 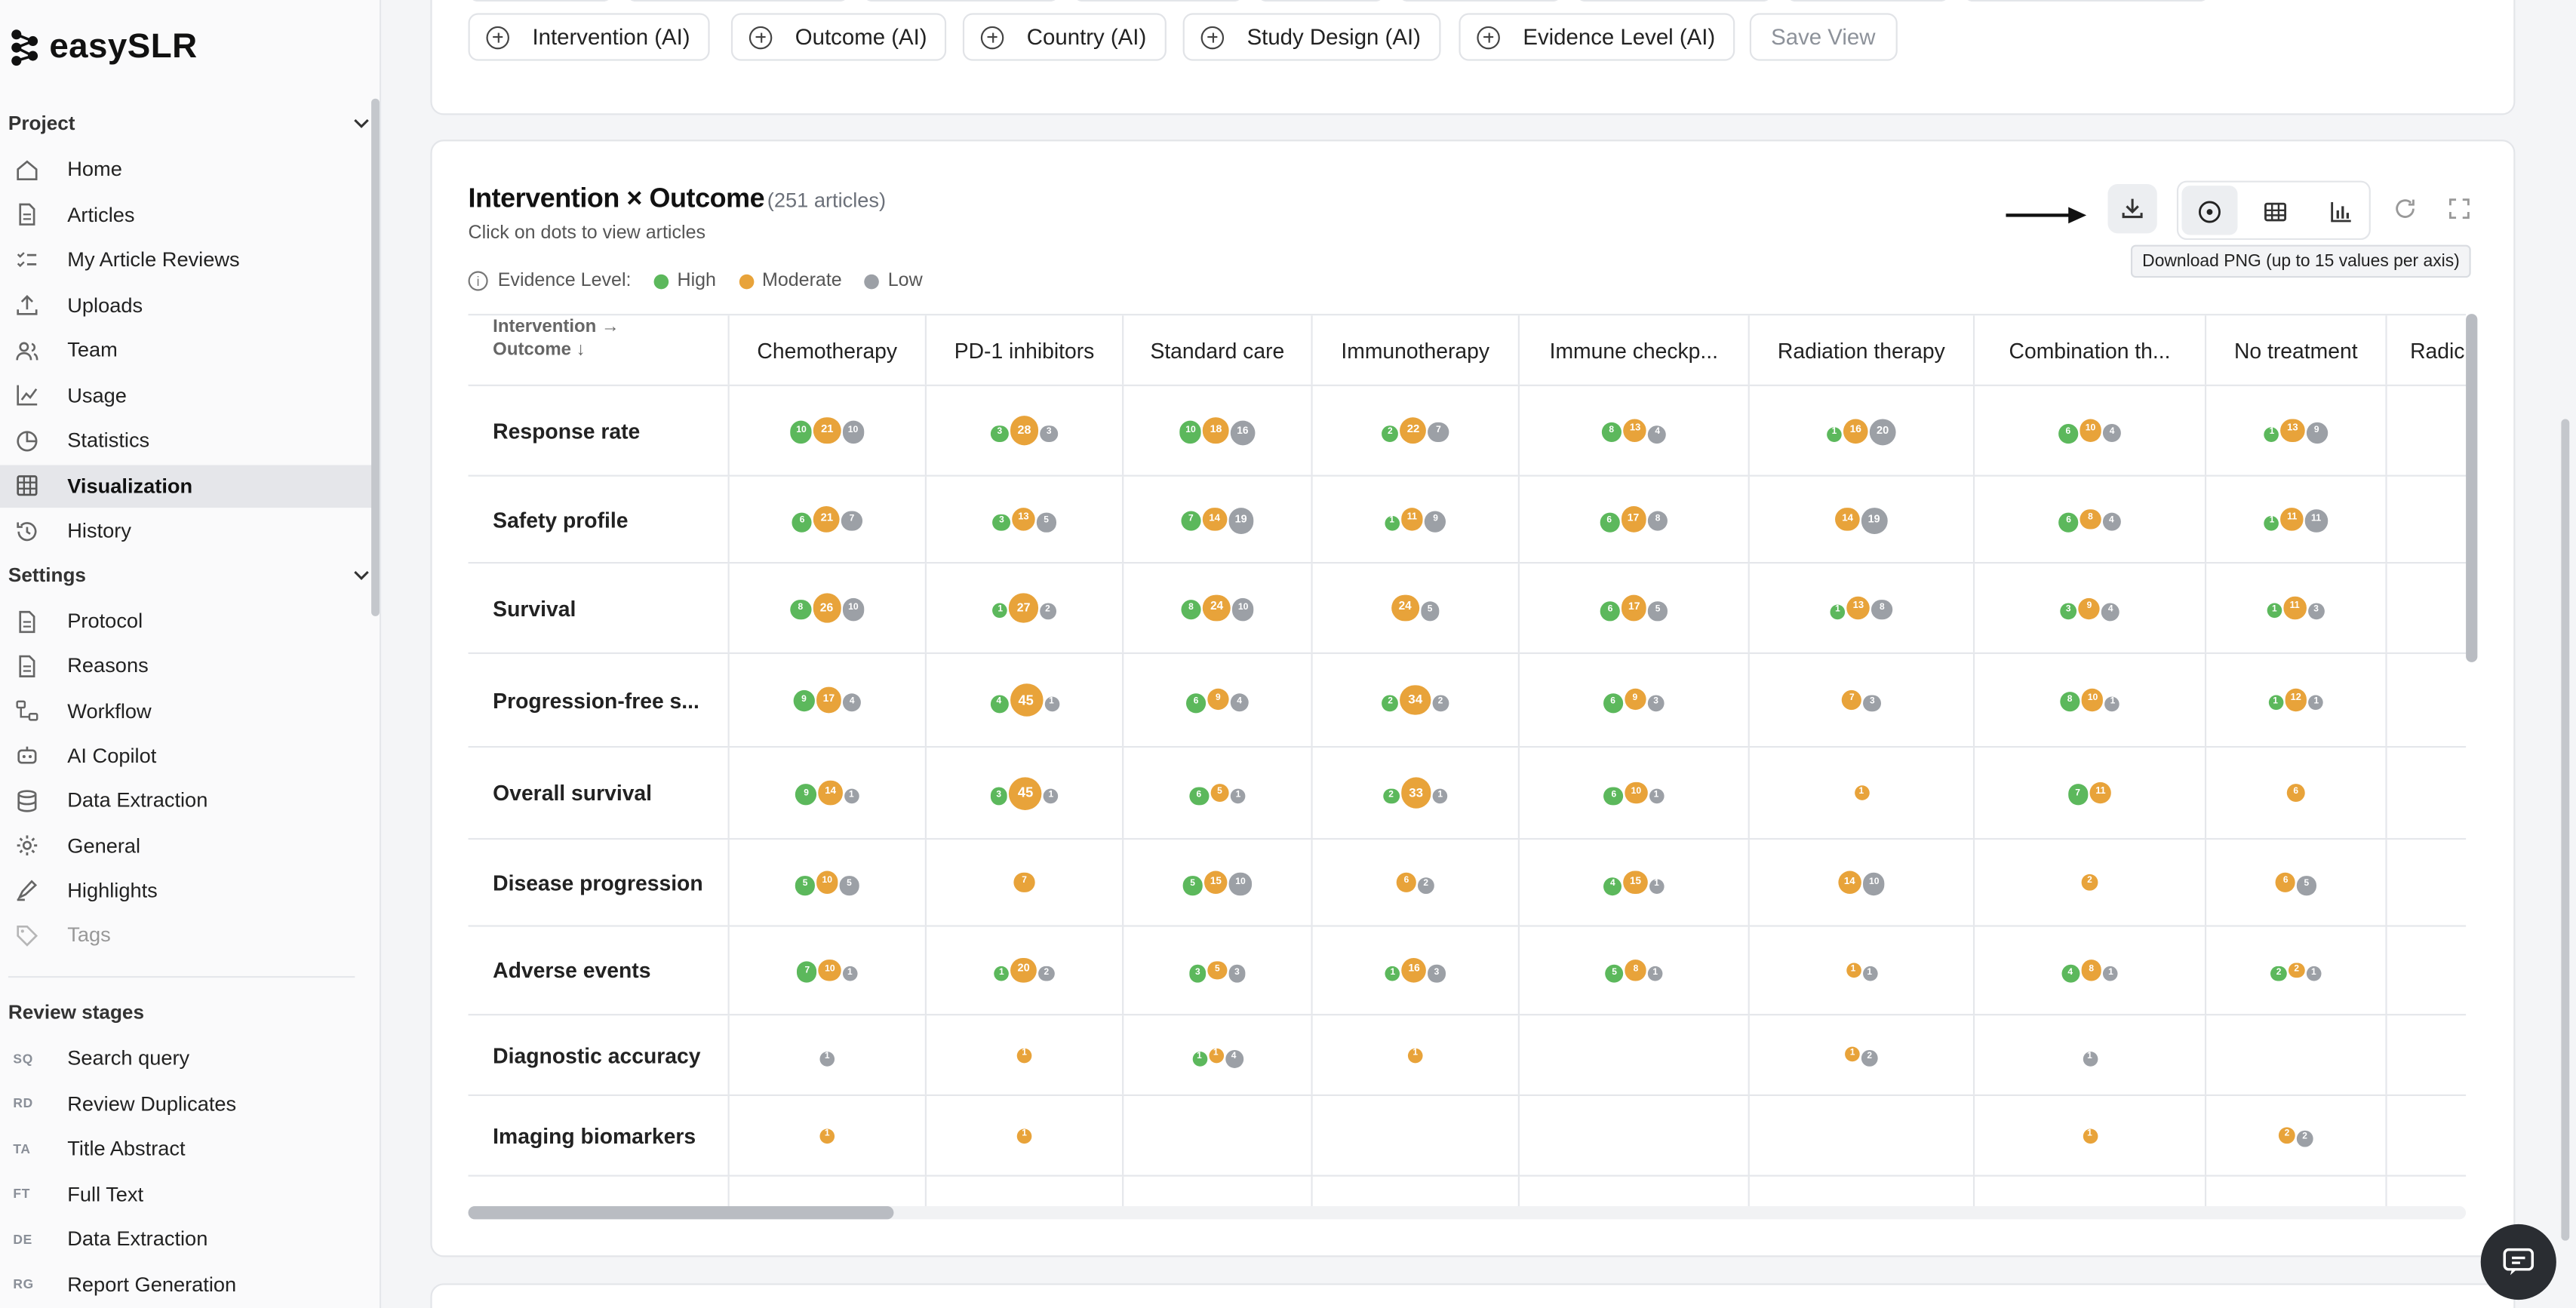 I want to click on row-label: Adverse events, so click(x=599, y=970).